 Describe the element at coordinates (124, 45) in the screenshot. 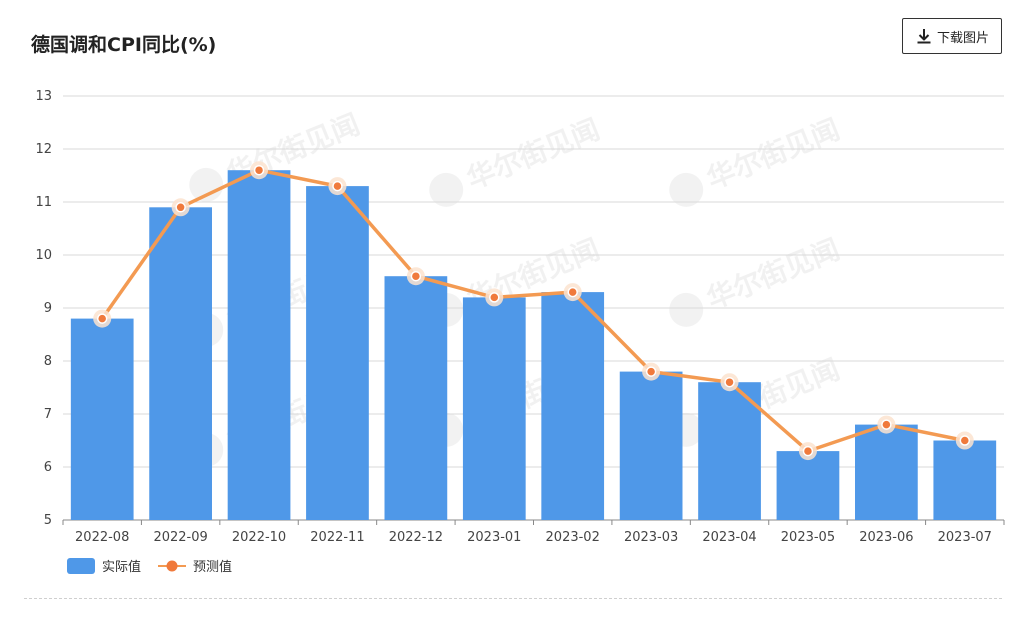

I see `chart-title: 德国调和CPI同比(%)` at that location.